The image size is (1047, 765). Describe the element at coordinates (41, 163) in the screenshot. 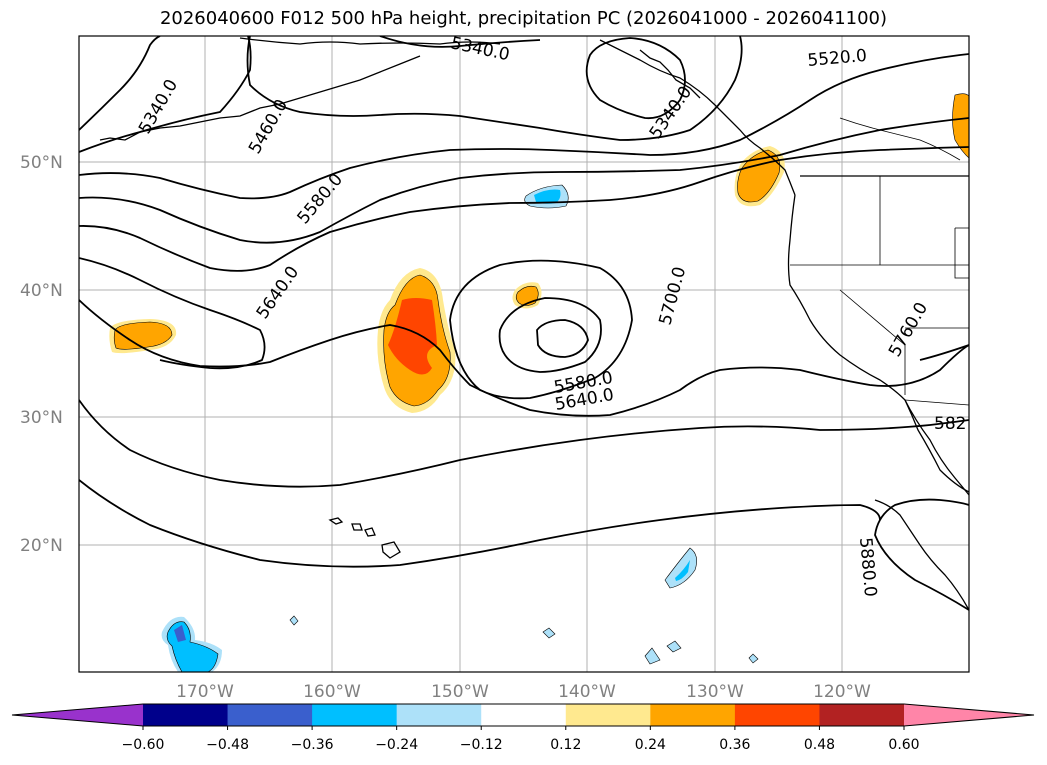

I see `lat-label: 50°N` at that location.